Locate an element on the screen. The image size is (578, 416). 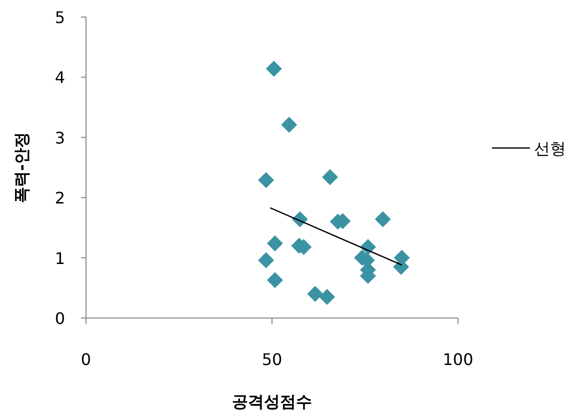
y-tick-label: 1 is located at coordinates (60, 258).